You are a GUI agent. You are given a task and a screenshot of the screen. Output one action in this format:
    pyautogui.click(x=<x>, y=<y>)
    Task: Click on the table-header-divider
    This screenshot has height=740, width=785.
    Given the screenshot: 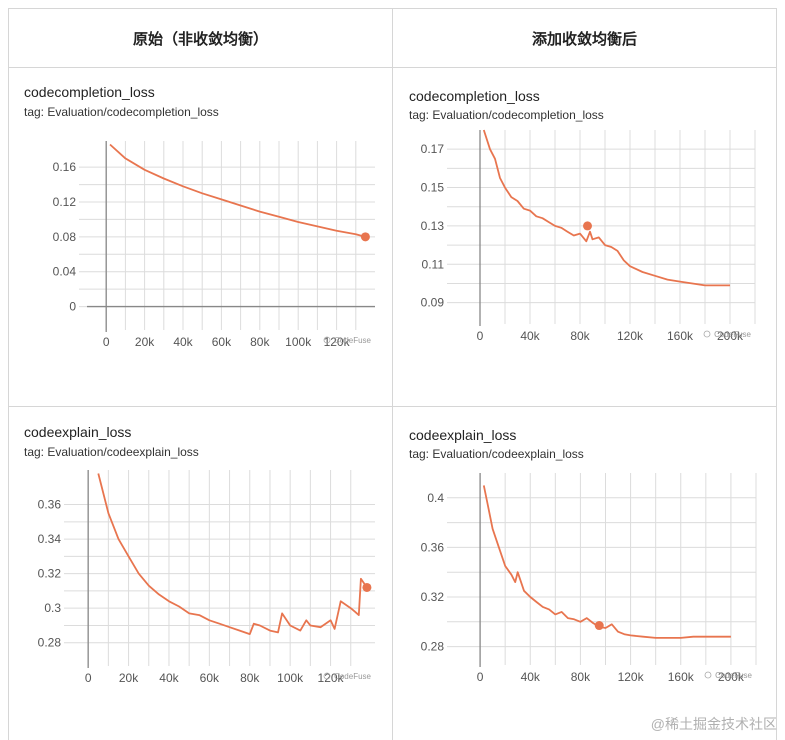 What is the action you would take?
    pyautogui.click(x=392, y=67)
    